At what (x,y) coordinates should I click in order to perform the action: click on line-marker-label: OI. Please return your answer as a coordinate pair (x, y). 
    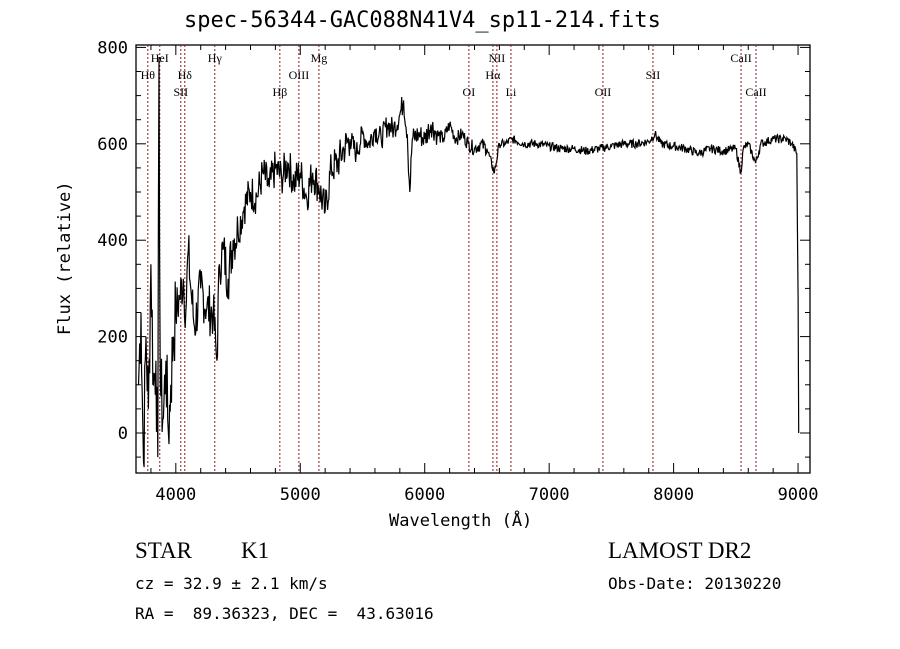
    Looking at the image, I should click on (469, 92).